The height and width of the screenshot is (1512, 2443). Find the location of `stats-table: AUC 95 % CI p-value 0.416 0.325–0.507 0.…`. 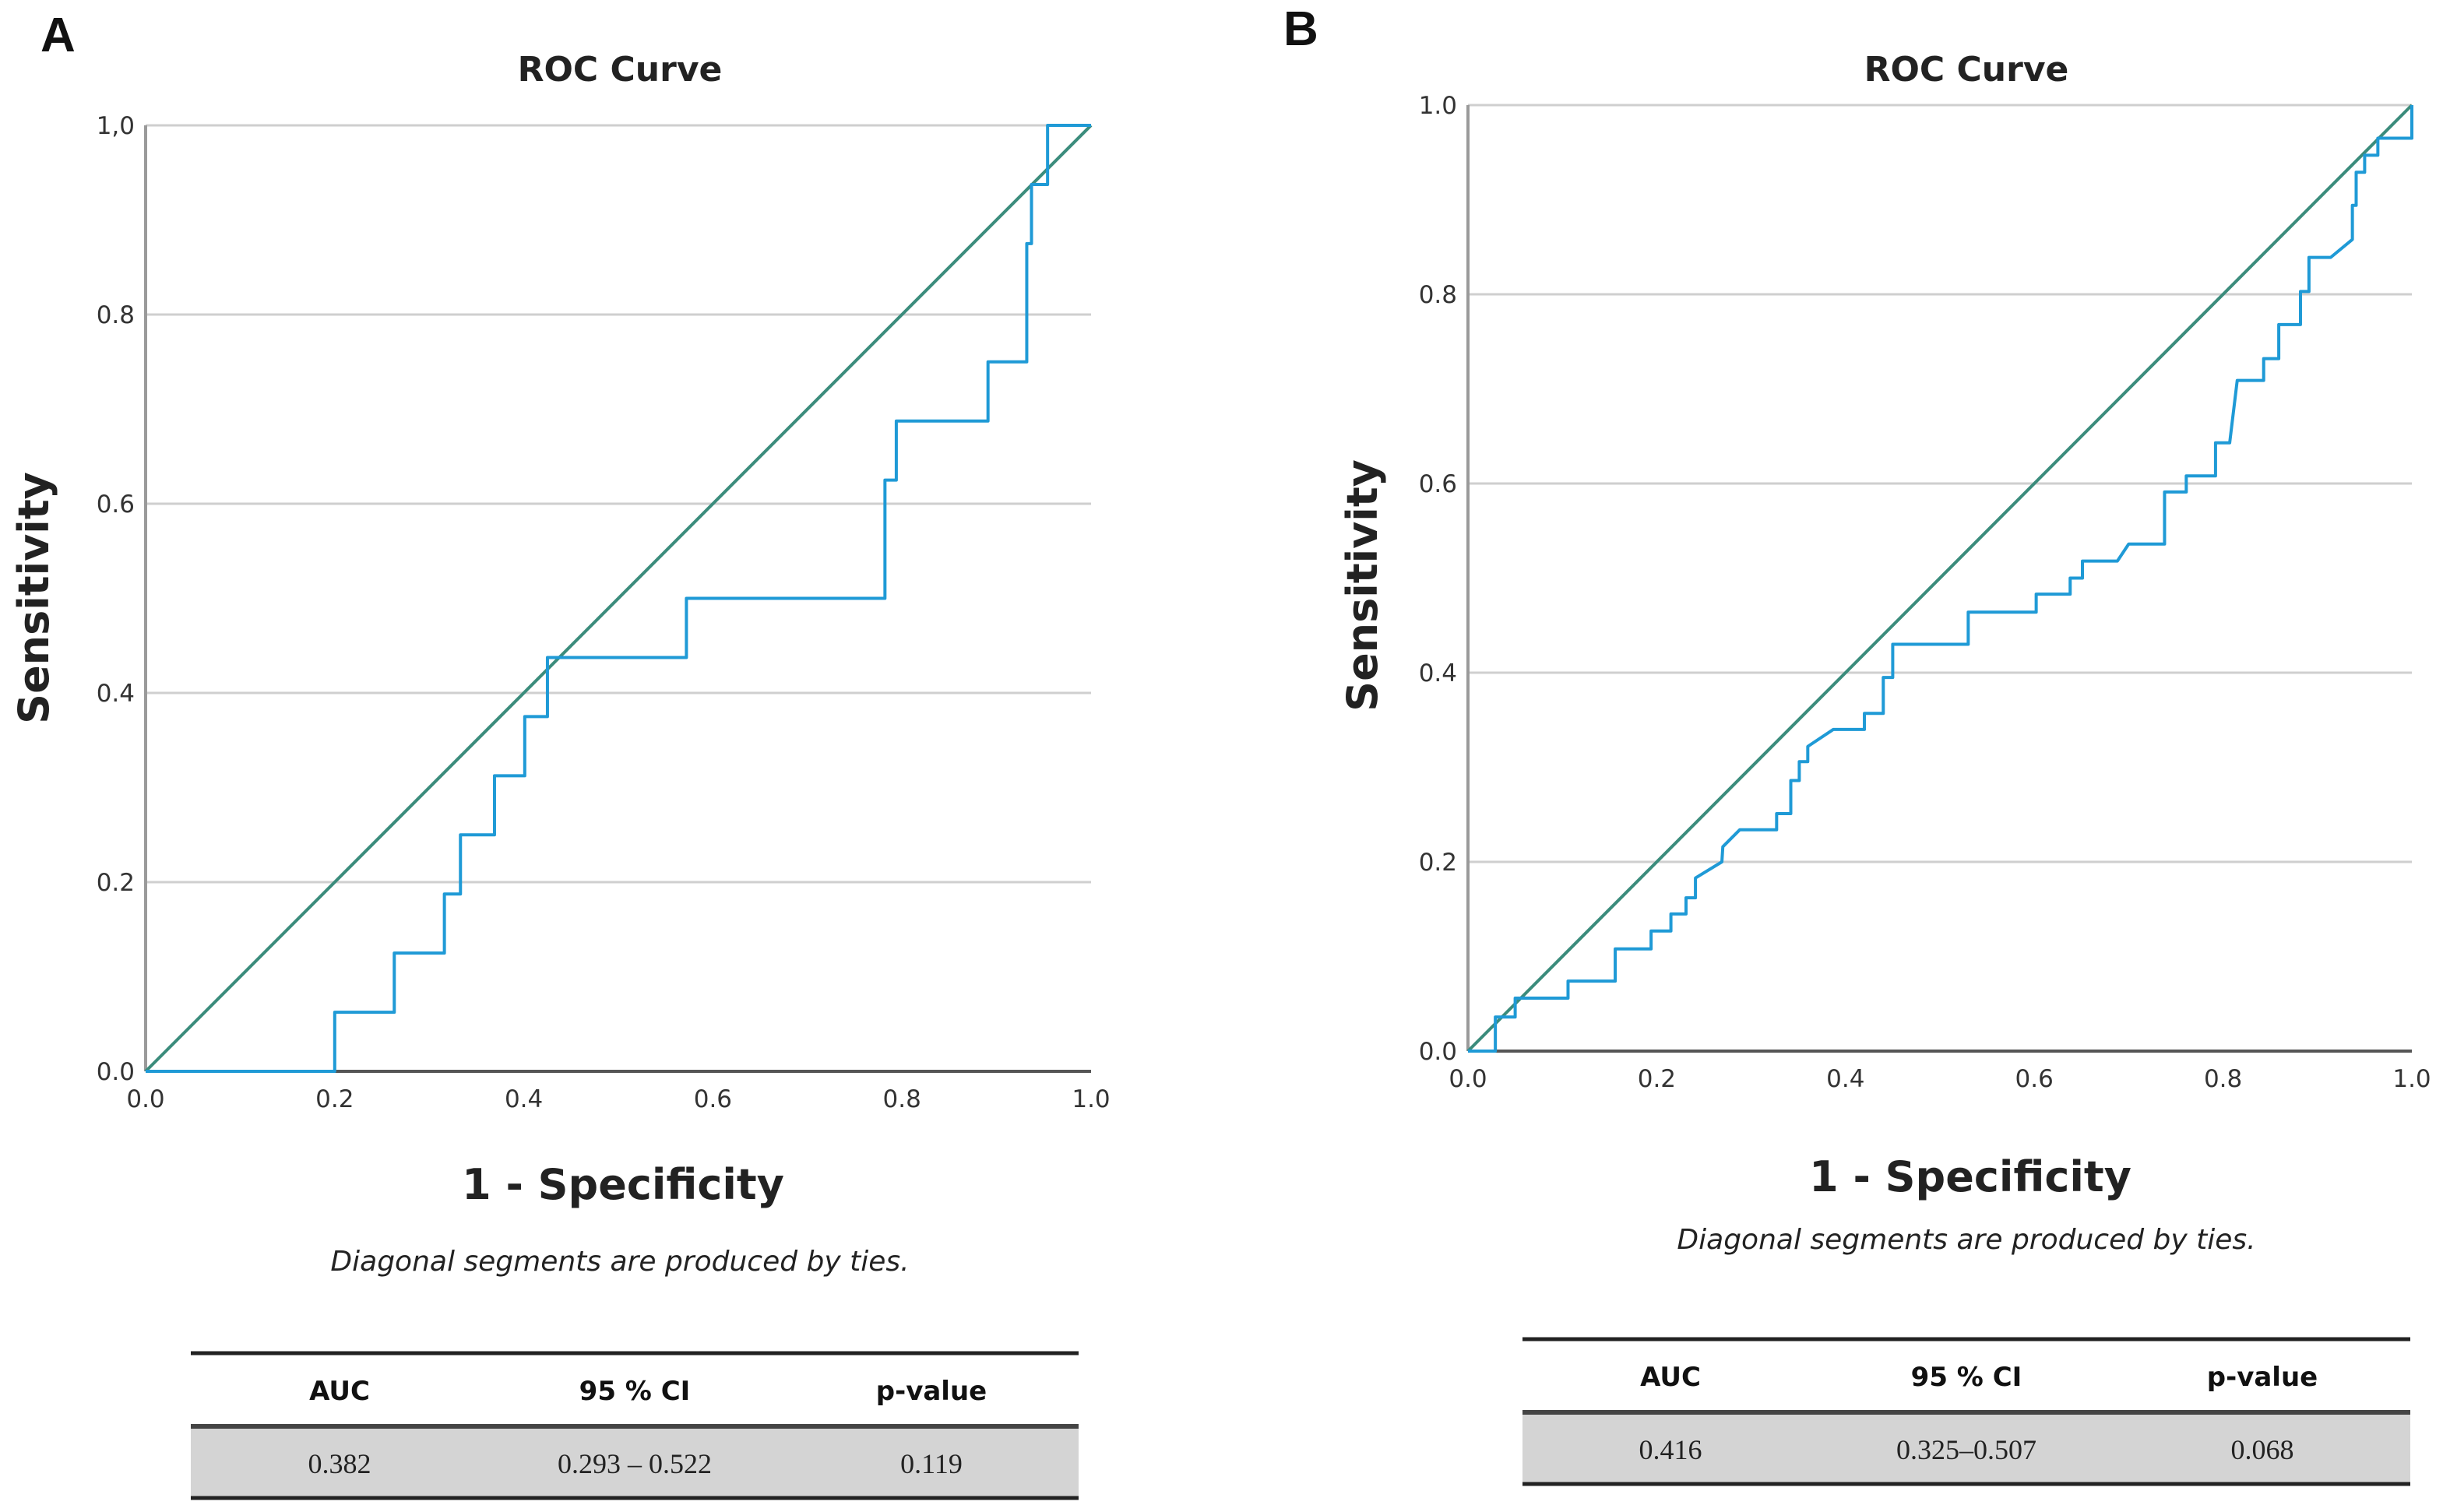

stats-table: AUC 95 % CI p-value 0.416 0.325–0.507 0.… is located at coordinates (1966, 1411).